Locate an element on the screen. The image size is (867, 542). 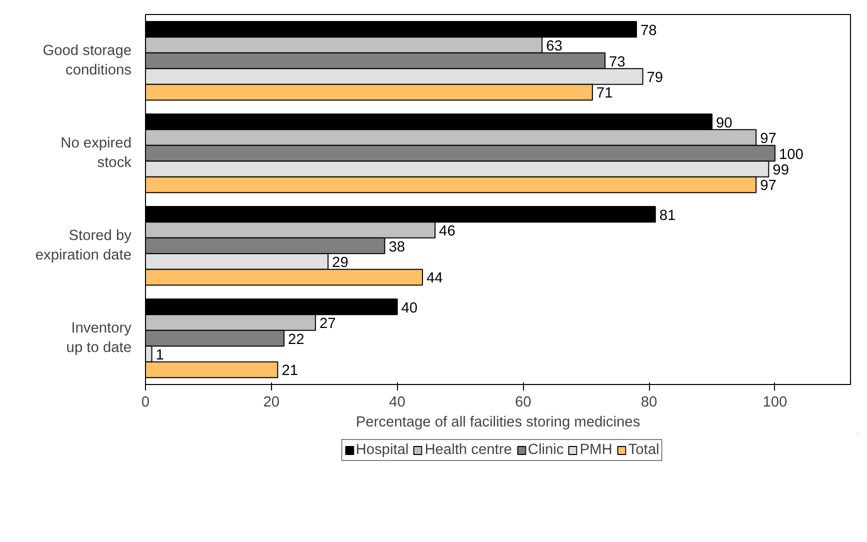
data-label: 79 is located at coordinates (655, 78).